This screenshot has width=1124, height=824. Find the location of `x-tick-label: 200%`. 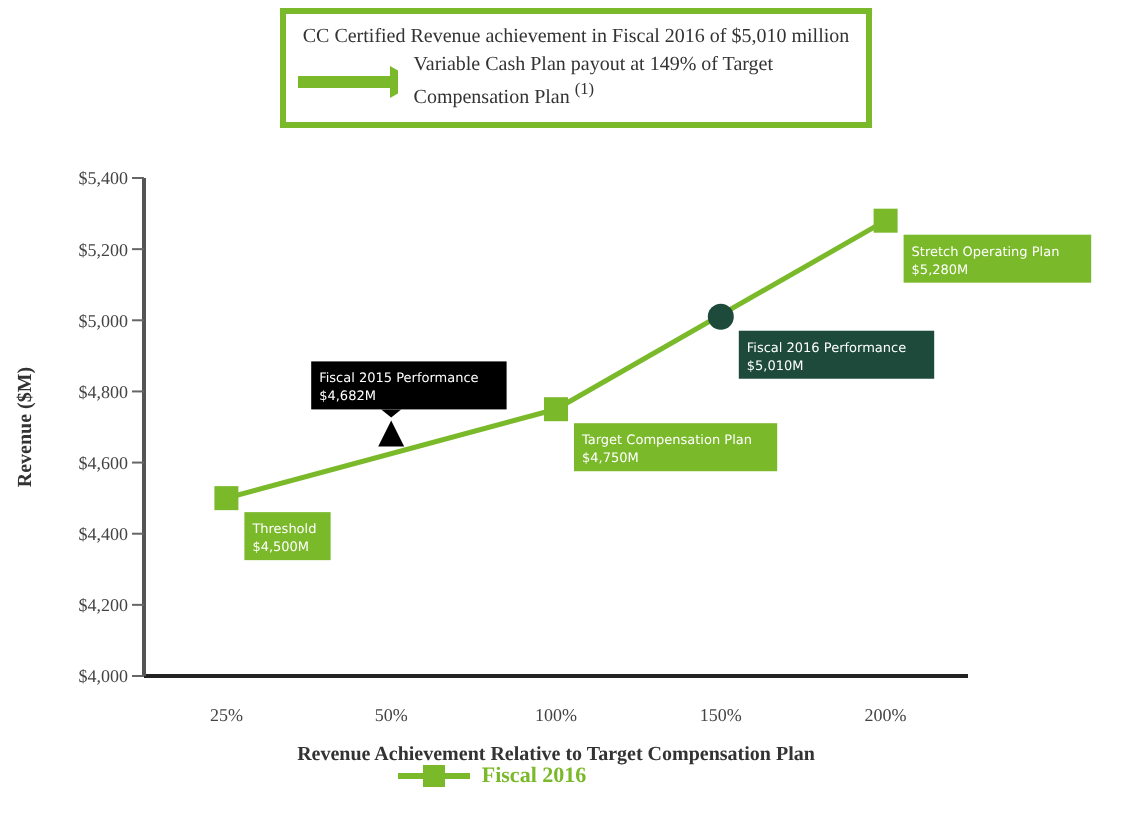

x-tick-label: 200% is located at coordinates (886, 714).